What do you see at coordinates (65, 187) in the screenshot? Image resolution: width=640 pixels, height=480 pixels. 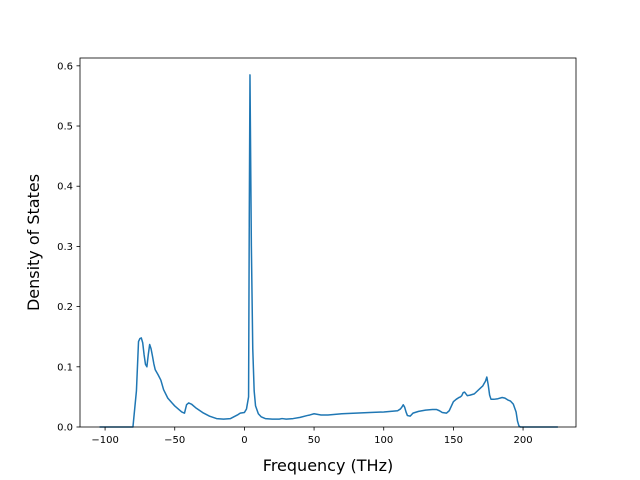 I see `y-tick-label: 0.4` at bounding box center [65, 187].